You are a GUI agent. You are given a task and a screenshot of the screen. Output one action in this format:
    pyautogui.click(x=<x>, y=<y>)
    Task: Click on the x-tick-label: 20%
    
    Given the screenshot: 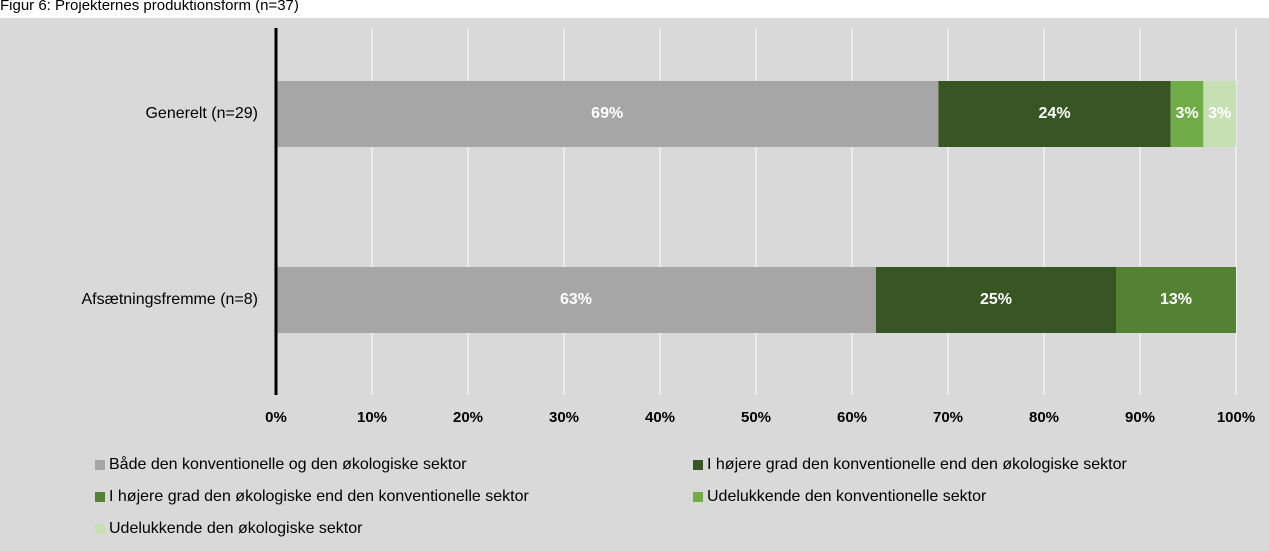 What is the action you would take?
    pyautogui.click(x=468, y=417)
    